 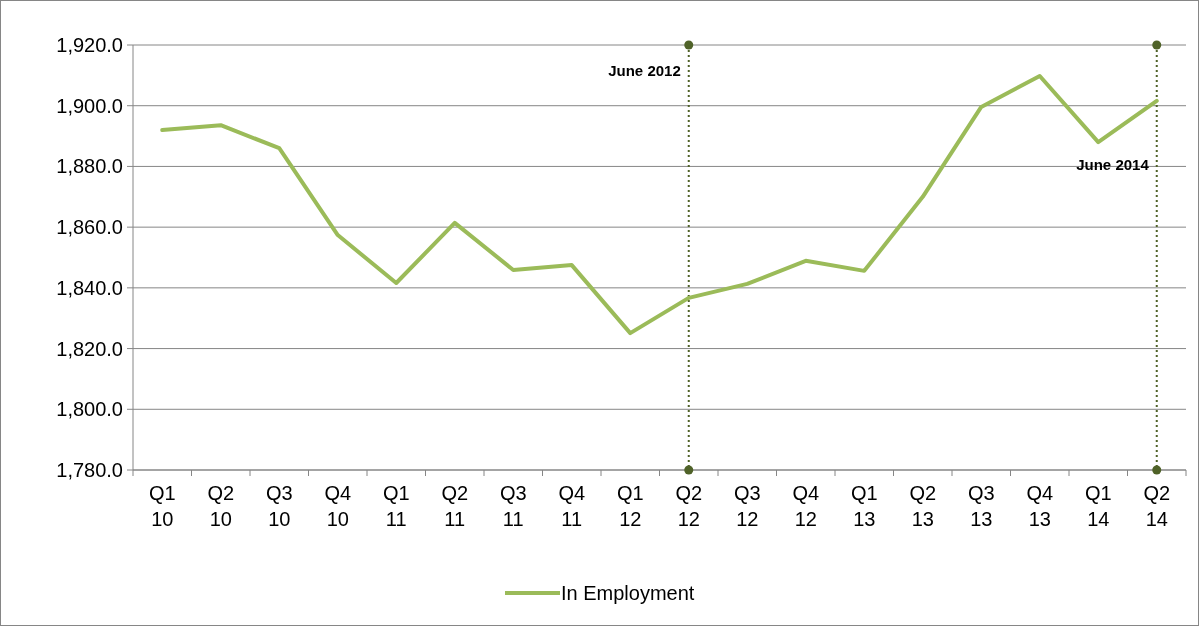 What do you see at coordinates (864, 506) in the screenshot?
I see `x-tick-label: Q1 13` at bounding box center [864, 506].